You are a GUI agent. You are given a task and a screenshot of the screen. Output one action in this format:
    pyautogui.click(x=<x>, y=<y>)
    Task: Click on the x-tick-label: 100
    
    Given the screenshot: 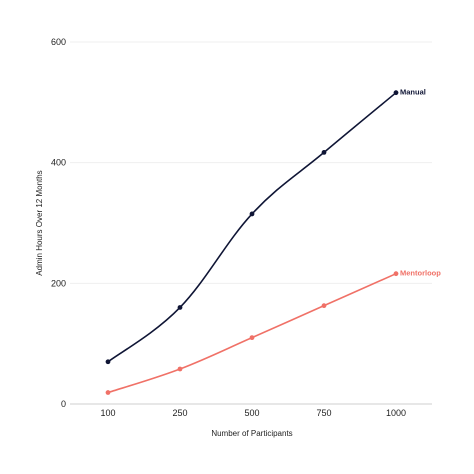 What is the action you would take?
    pyautogui.click(x=107, y=413)
    